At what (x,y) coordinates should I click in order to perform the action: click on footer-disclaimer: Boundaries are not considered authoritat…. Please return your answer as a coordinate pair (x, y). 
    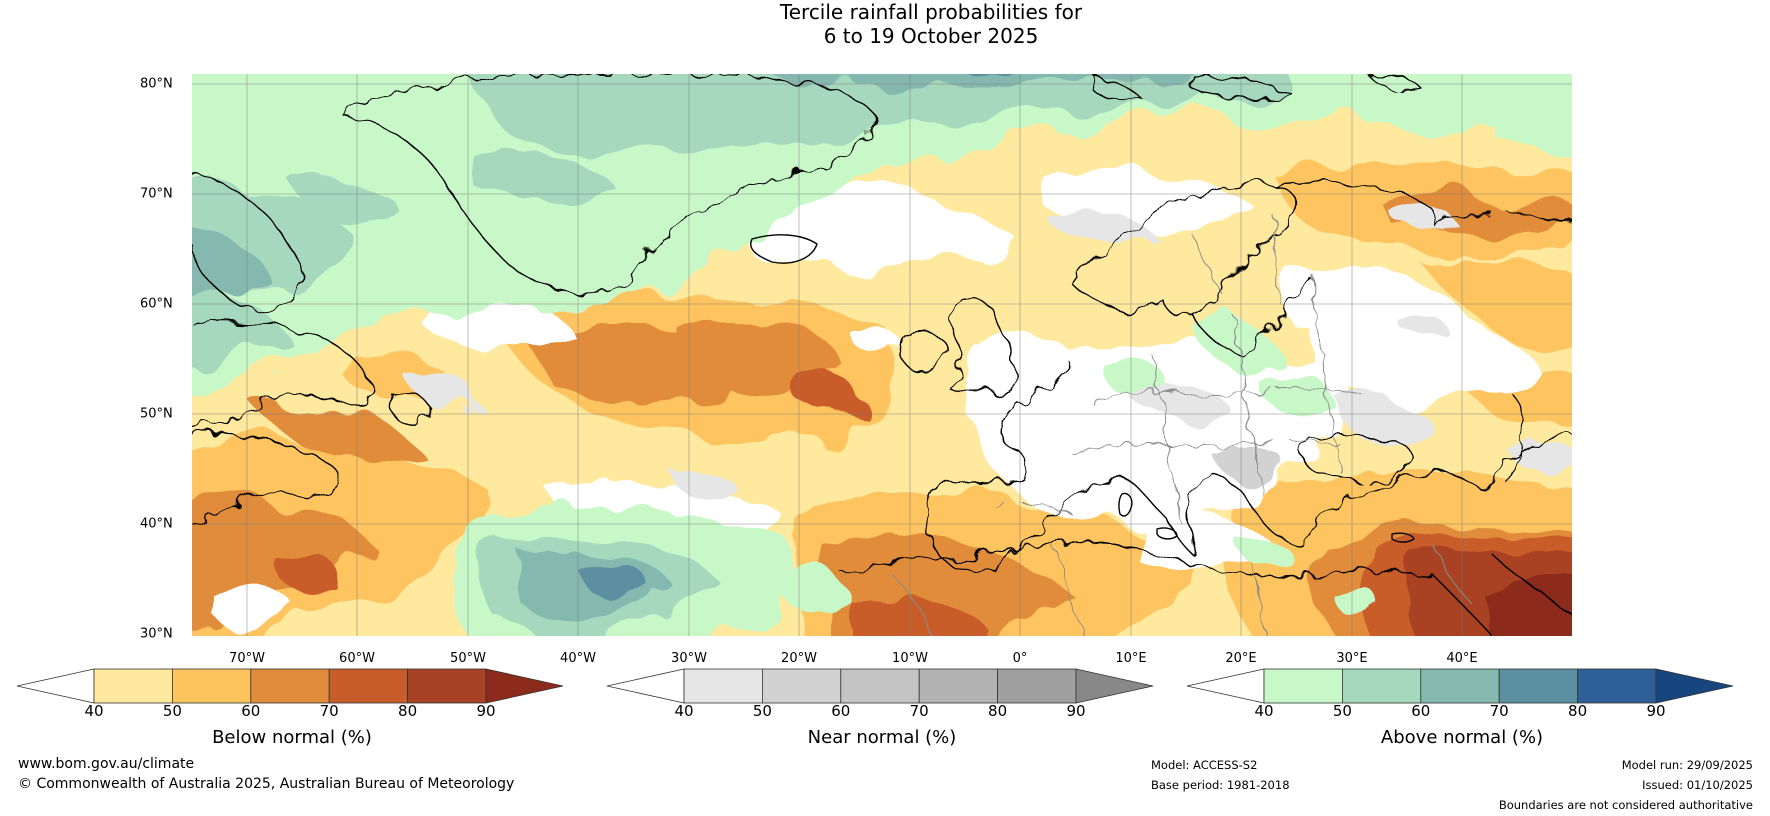
    Looking at the image, I should click on (1625, 805).